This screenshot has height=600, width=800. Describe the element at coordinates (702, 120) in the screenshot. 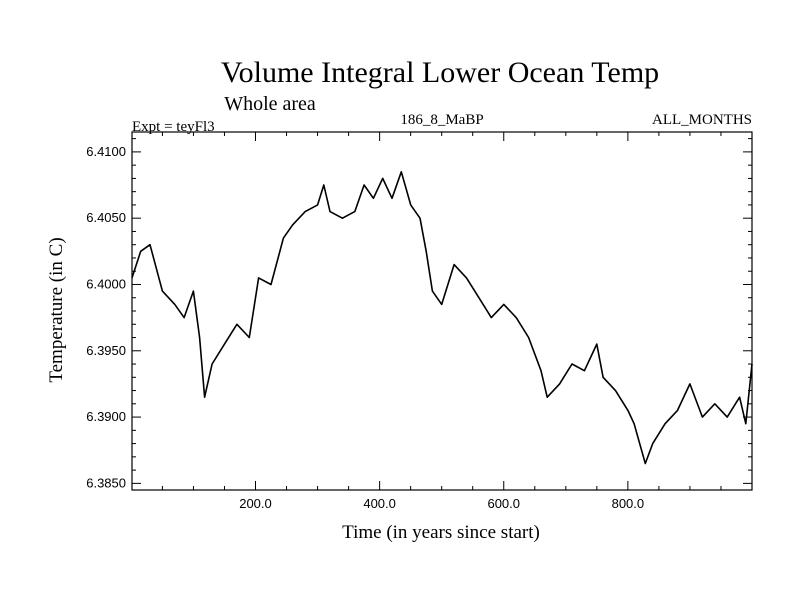

I see `months-label: ALL_MONTHS` at that location.